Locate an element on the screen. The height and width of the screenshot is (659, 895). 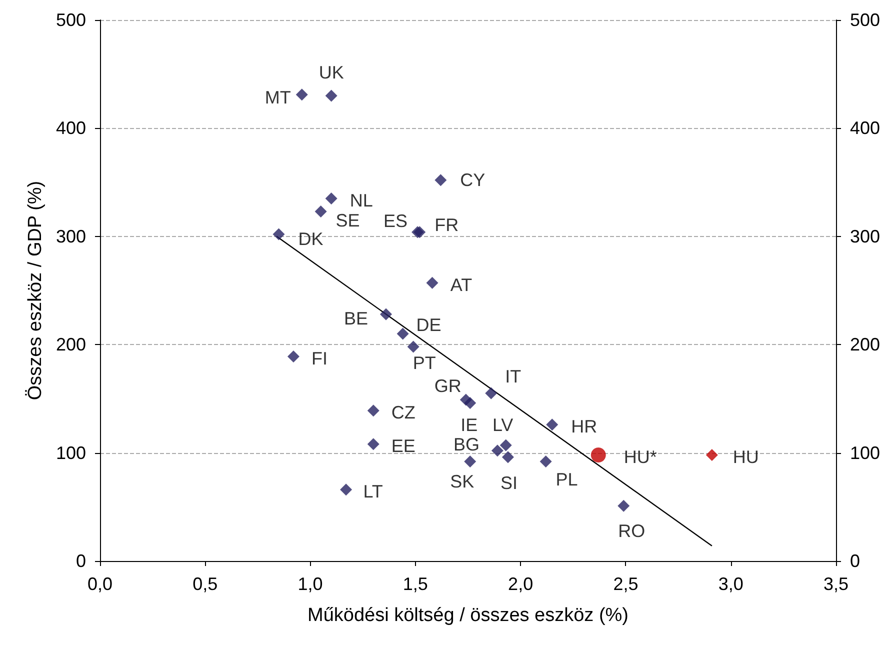
annotation: BG is located at coordinates (466, 444).